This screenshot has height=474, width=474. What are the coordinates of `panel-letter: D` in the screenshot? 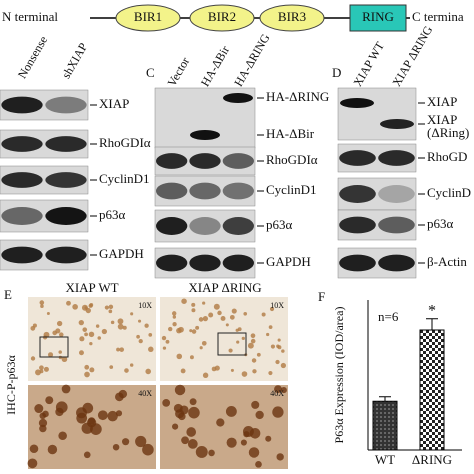 It's located at (336, 72).